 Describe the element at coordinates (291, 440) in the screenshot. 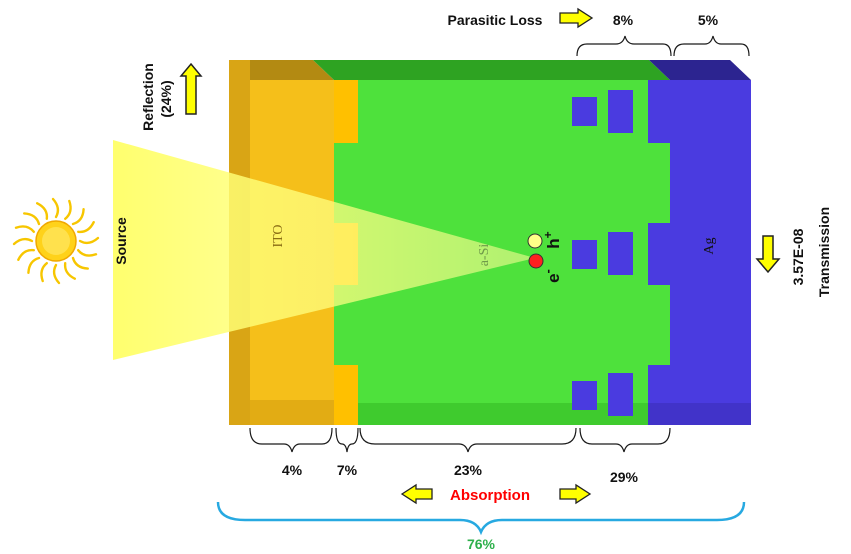

I see `brace-ito` at that location.